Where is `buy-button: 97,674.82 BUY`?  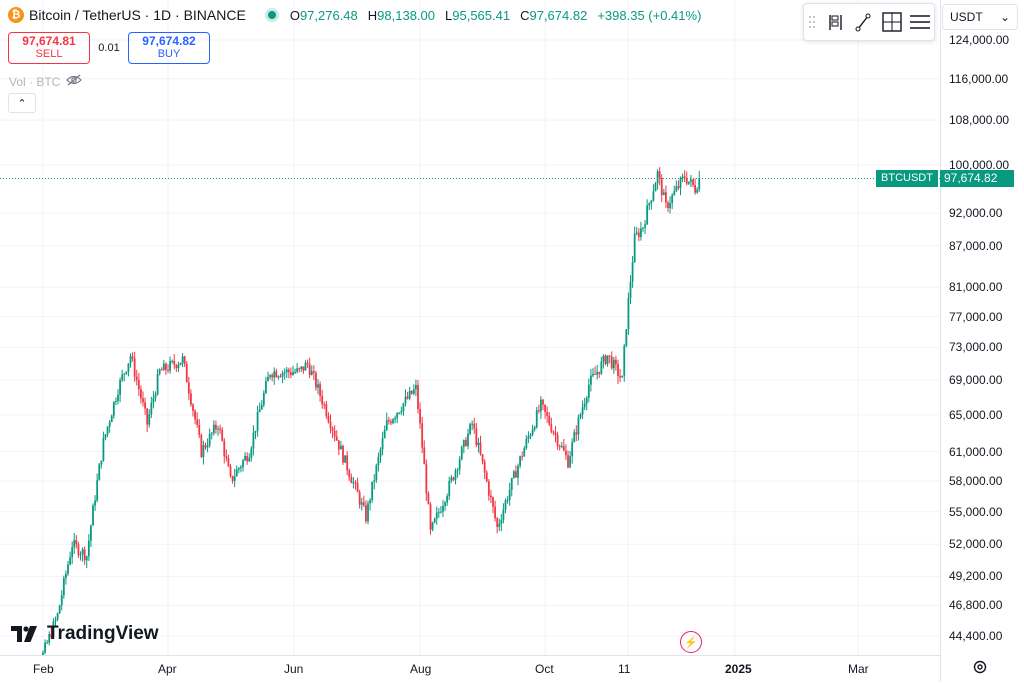 buy-button: 97,674.82 BUY is located at coordinates (169, 48).